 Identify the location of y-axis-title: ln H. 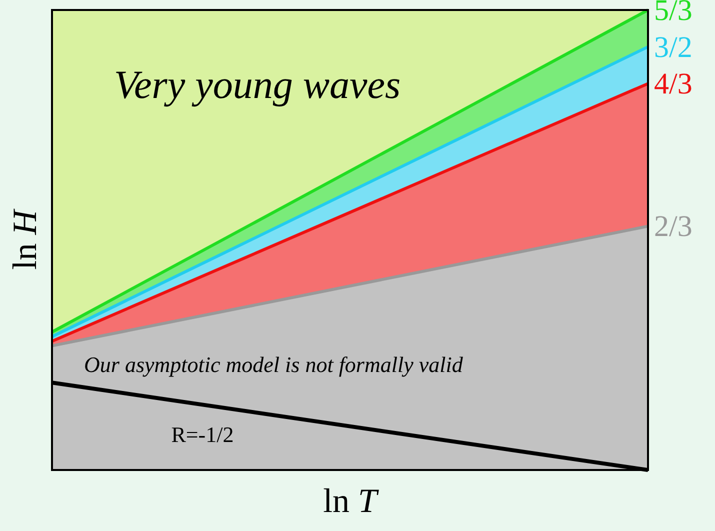
(25, 239).